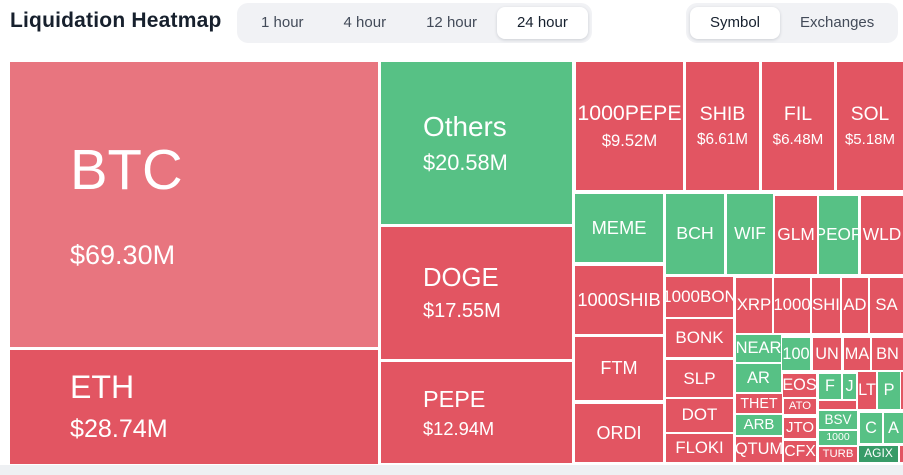 Image resolution: width=903 pixels, height=475 pixels. I want to click on tab-exchanges: Exchanges, so click(837, 23).